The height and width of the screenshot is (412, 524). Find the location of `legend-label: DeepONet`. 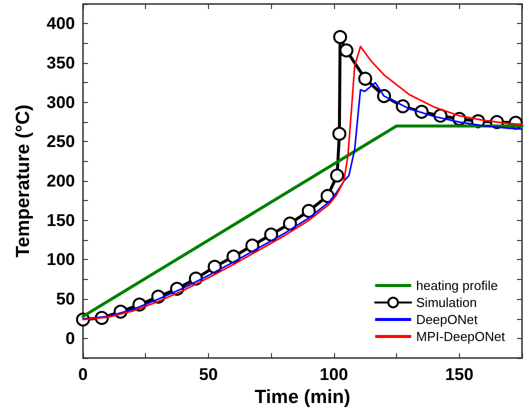

legend-label: DeepONet is located at coordinates (447, 319).